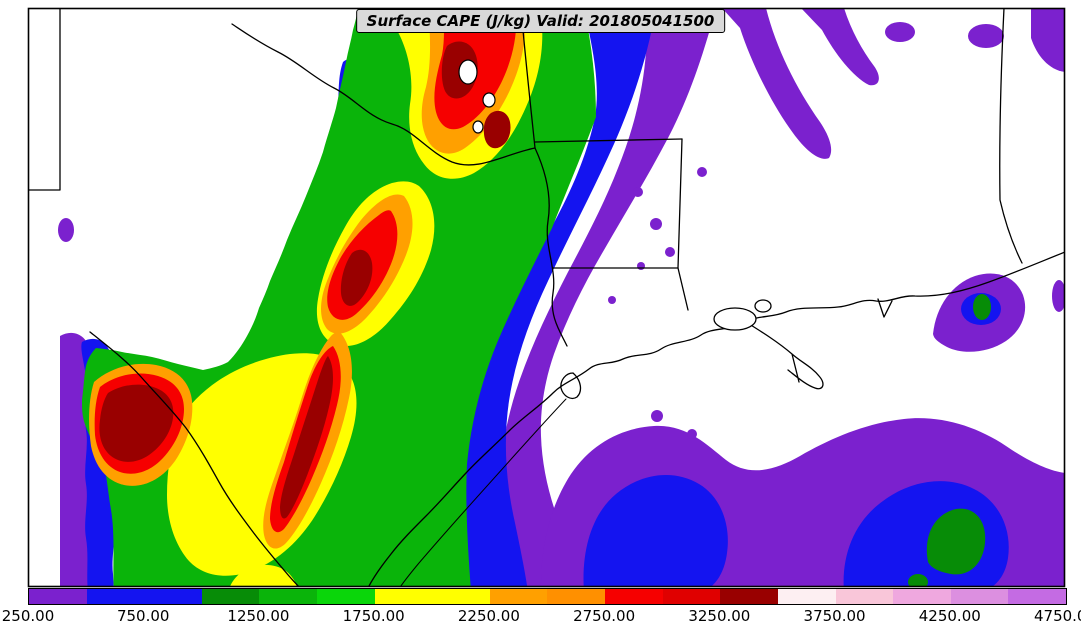  Describe the element at coordinates (784, 355) in the screenshot. I see `coastline-mississippi-delta` at that location.